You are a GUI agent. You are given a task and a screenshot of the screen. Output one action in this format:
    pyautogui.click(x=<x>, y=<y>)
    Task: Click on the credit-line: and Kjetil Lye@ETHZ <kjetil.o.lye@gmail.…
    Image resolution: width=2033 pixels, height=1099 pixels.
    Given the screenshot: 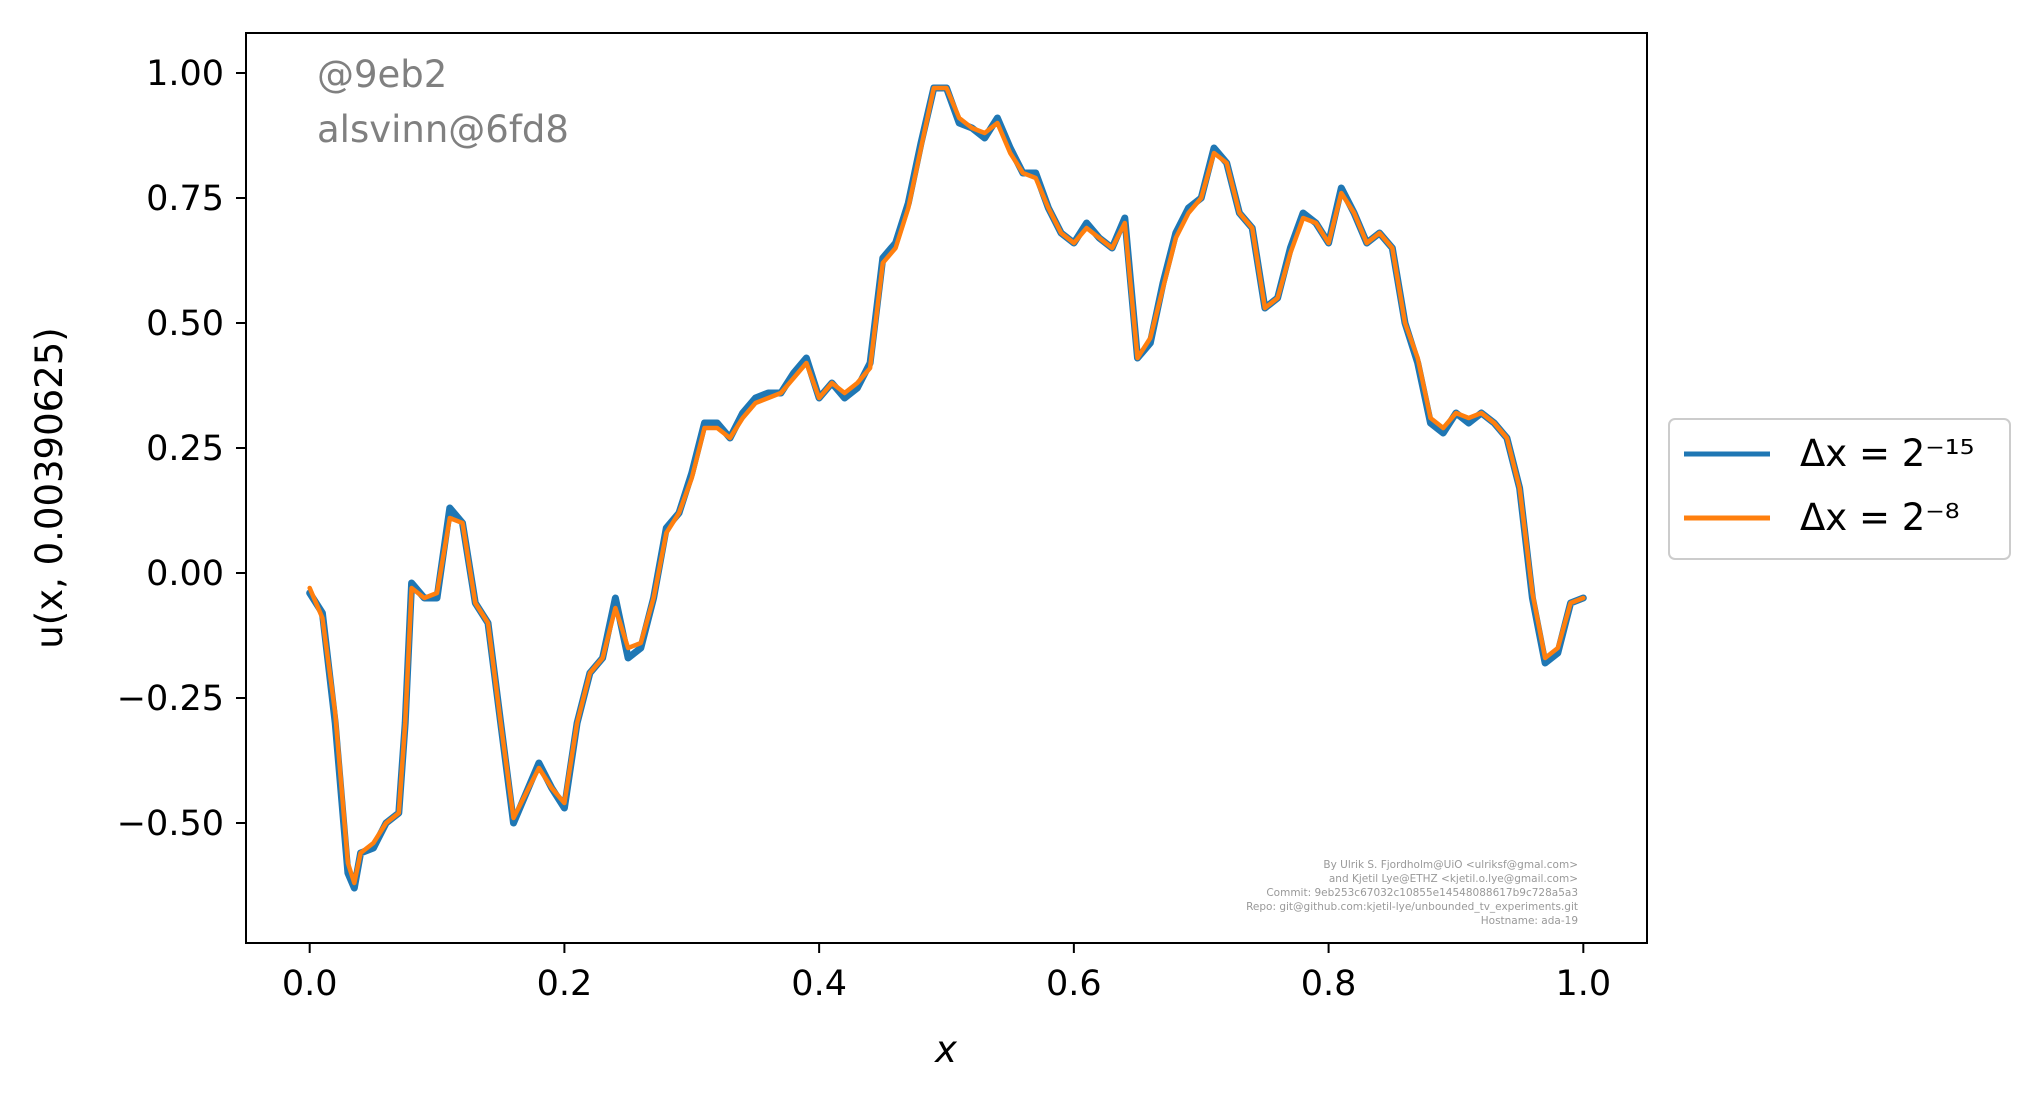 What is the action you would take?
    pyautogui.click(x=1453, y=879)
    